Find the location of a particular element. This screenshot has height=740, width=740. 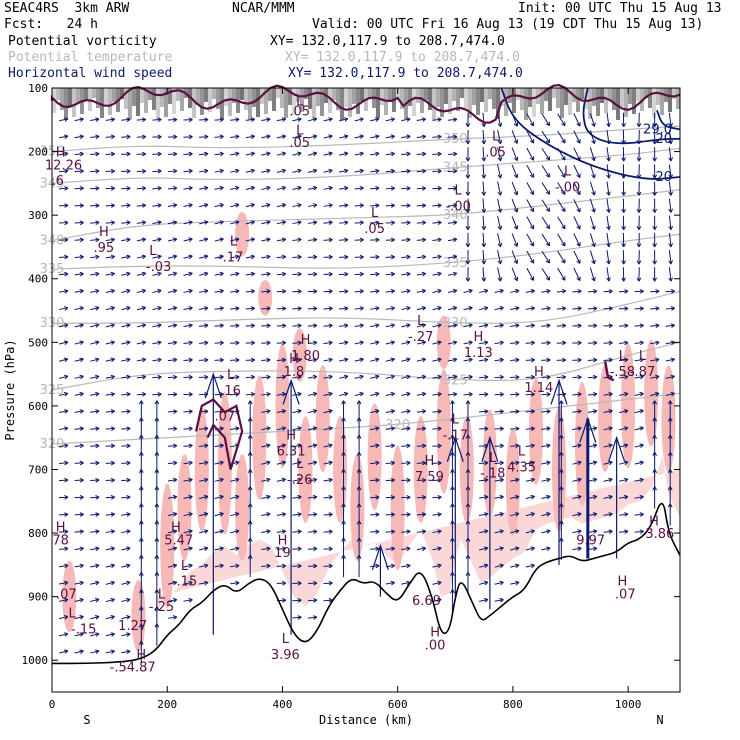

pv-extremum-label: H is located at coordinates (306, 340).